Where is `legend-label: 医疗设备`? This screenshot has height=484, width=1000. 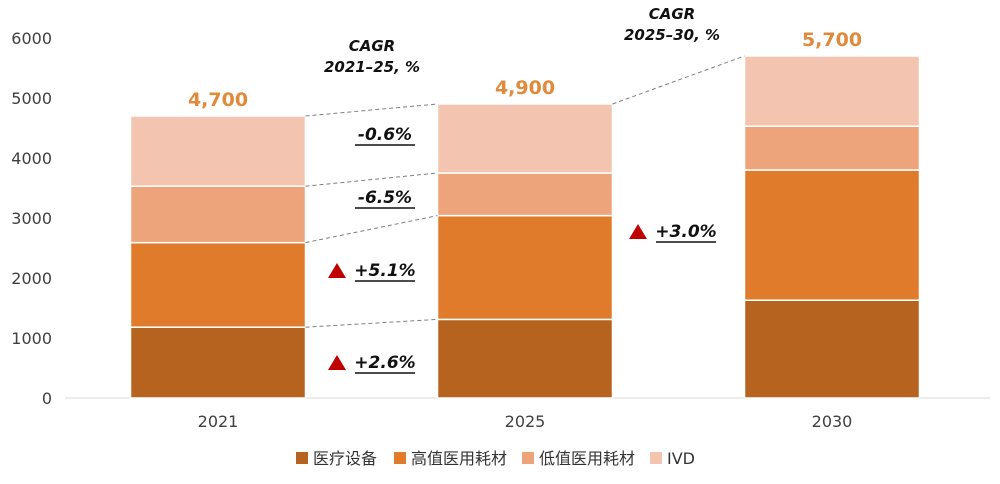 legend-label: 医疗设备 is located at coordinates (345, 458).